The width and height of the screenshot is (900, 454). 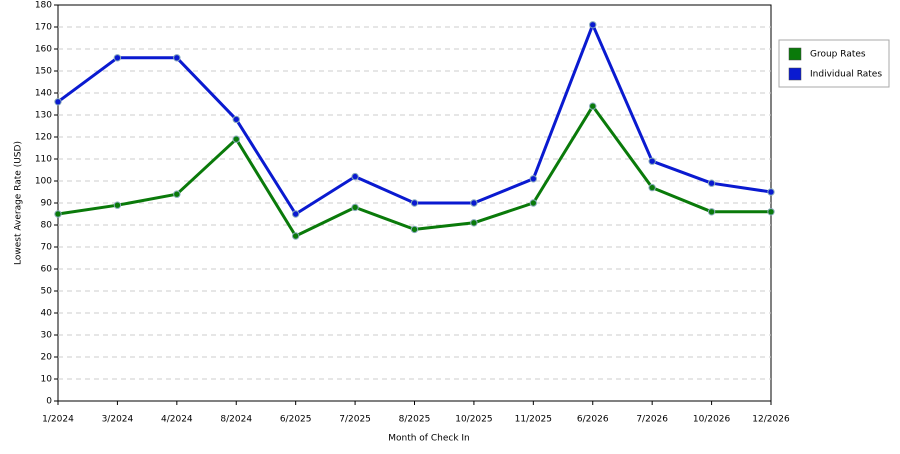 What do you see at coordinates (47, 292) in the screenshot?
I see `y-tick-label: 50` at bounding box center [47, 292].